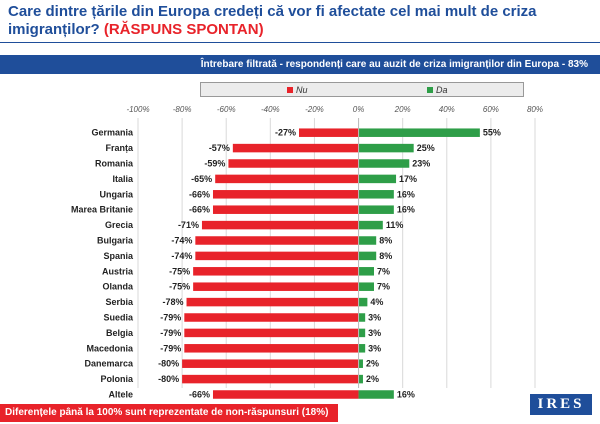  What do you see at coordinates (270, 109) in the screenshot?
I see `x-tick-label: -40%` at bounding box center [270, 109].